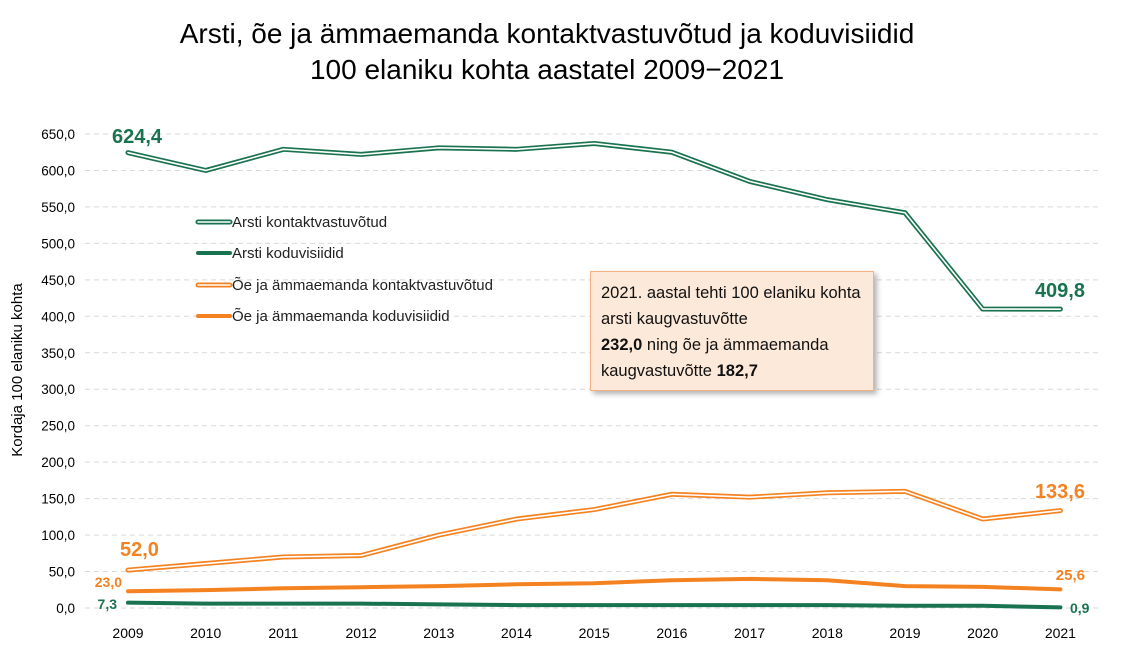 This screenshot has width=1123, height=662. I want to click on data-label: 25,6, so click(1070, 575).